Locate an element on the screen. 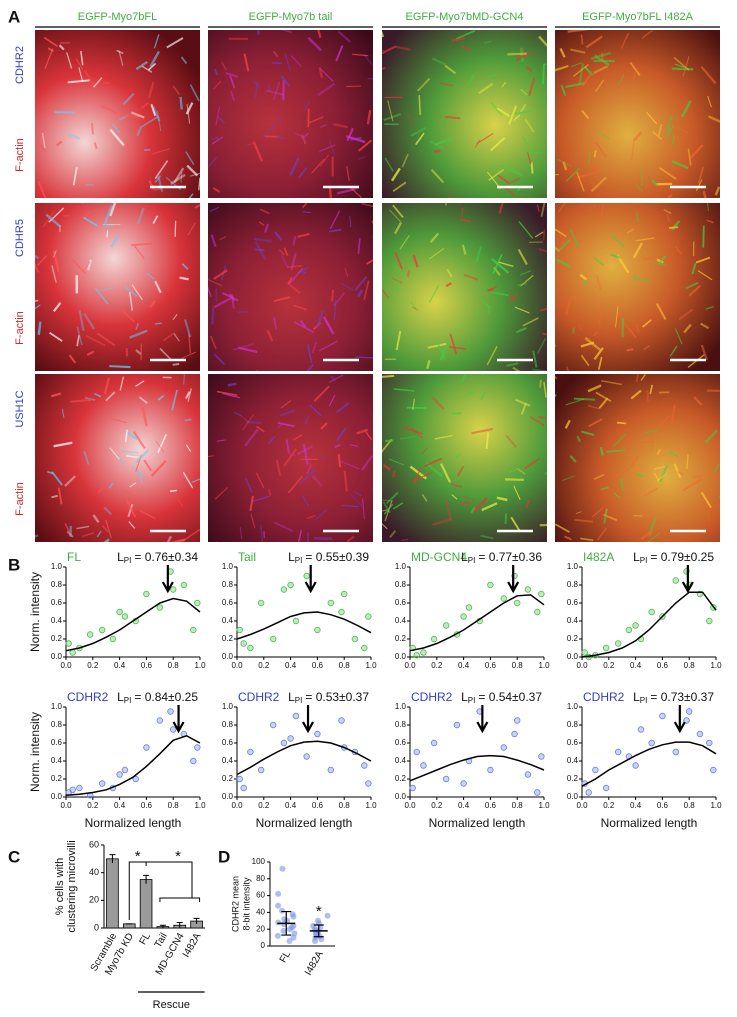 This screenshot has height=1017, width=737. annotation-text: = 0.77±0.36 is located at coordinates (510, 557).